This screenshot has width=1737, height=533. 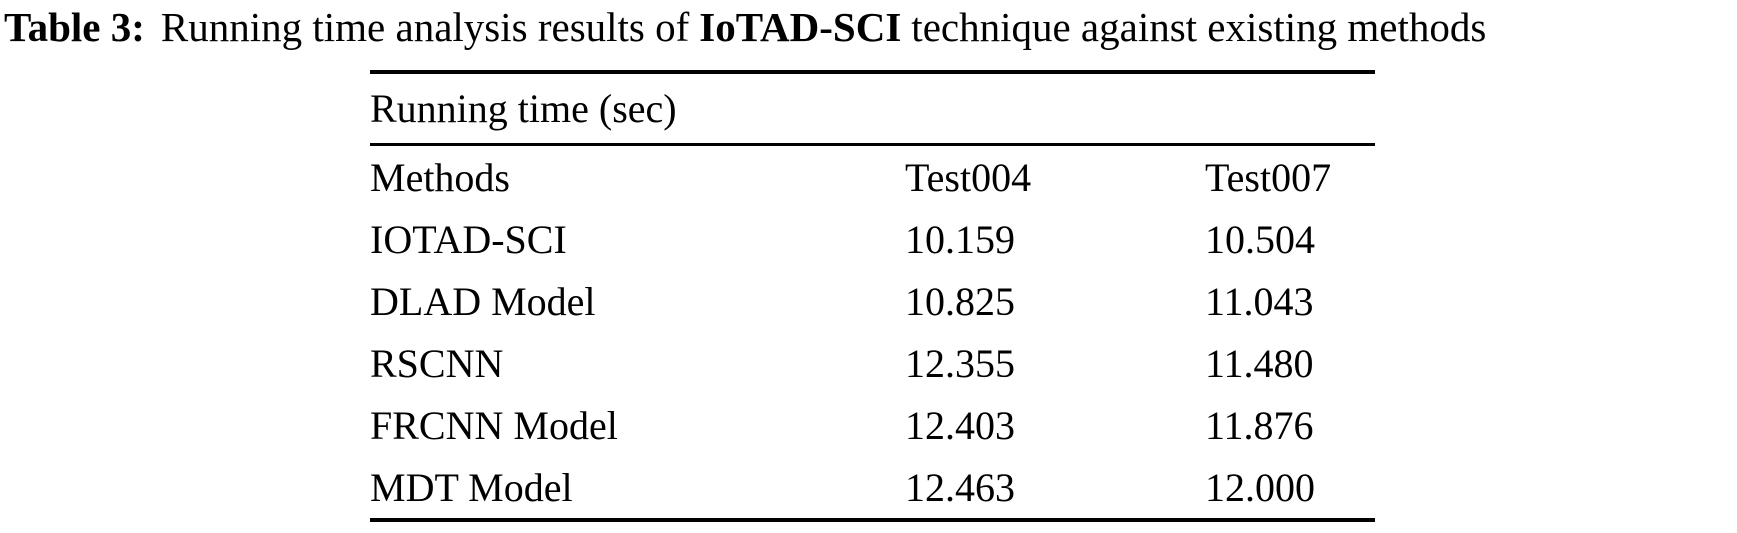 What do you see at coordinates (471, 487) in the screenshot?
I see `method-cell: MDT Model` at bounding box center [471, 487].